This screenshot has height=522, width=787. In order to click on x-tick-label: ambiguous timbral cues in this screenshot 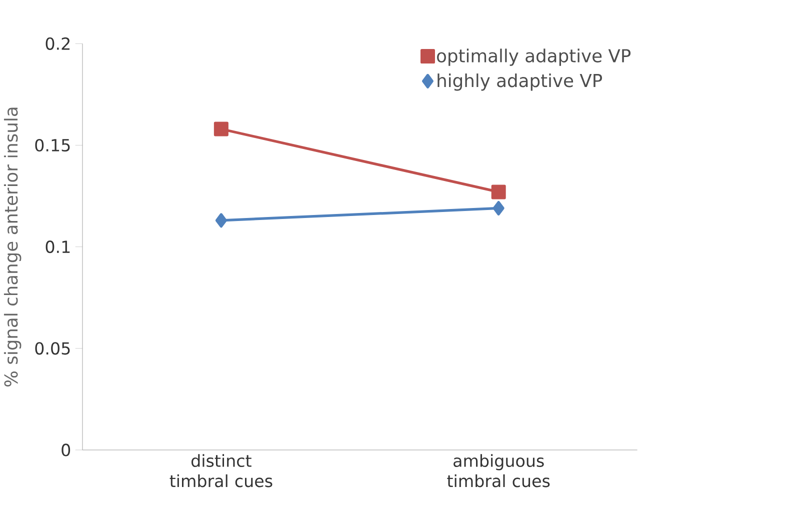, I will do `click(498, 471)`.